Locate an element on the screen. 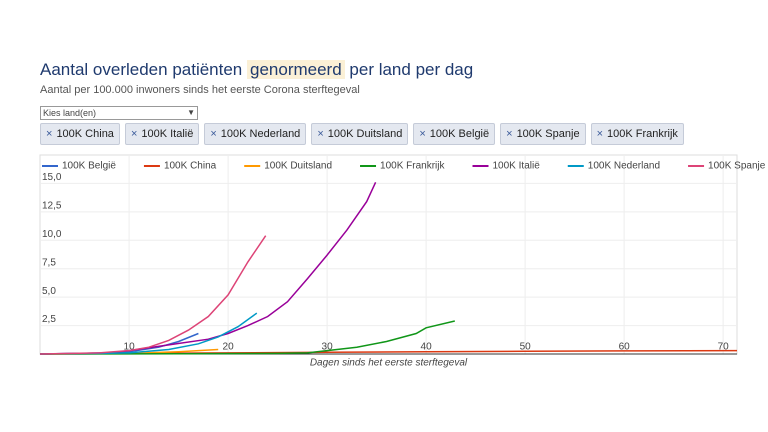 This screenshot has height=432, width=768. legend-label: 100K Nederland is located at coordinates (624, 166).